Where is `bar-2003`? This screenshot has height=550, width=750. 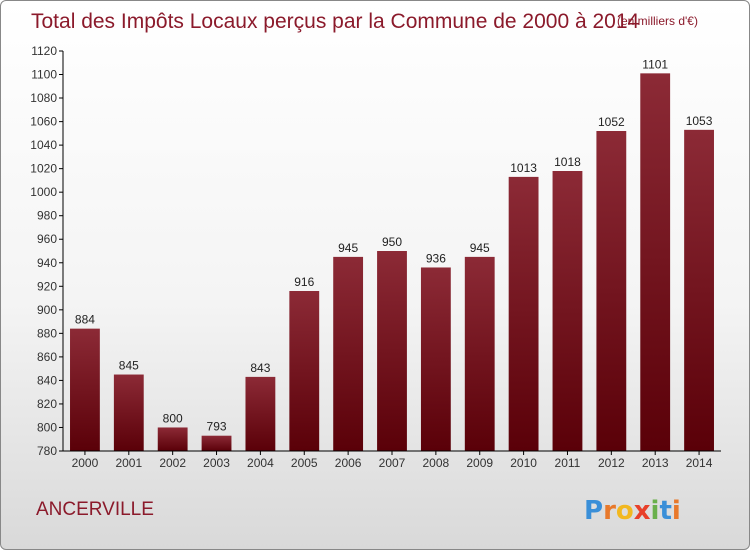 bar-2003 is located at coordinates (216, 443).